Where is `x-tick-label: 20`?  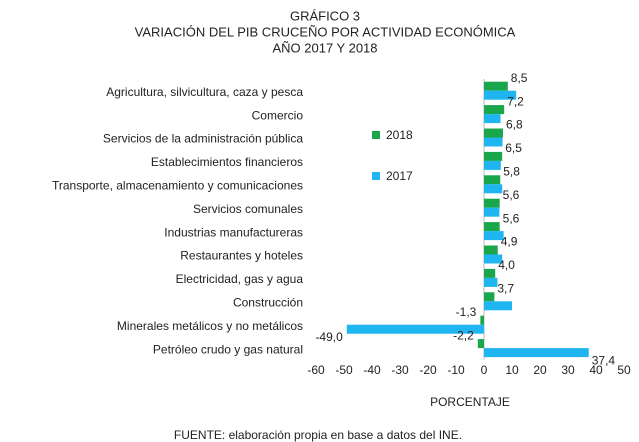 x-tick-label: 20 is located at coordinates (540, 370).